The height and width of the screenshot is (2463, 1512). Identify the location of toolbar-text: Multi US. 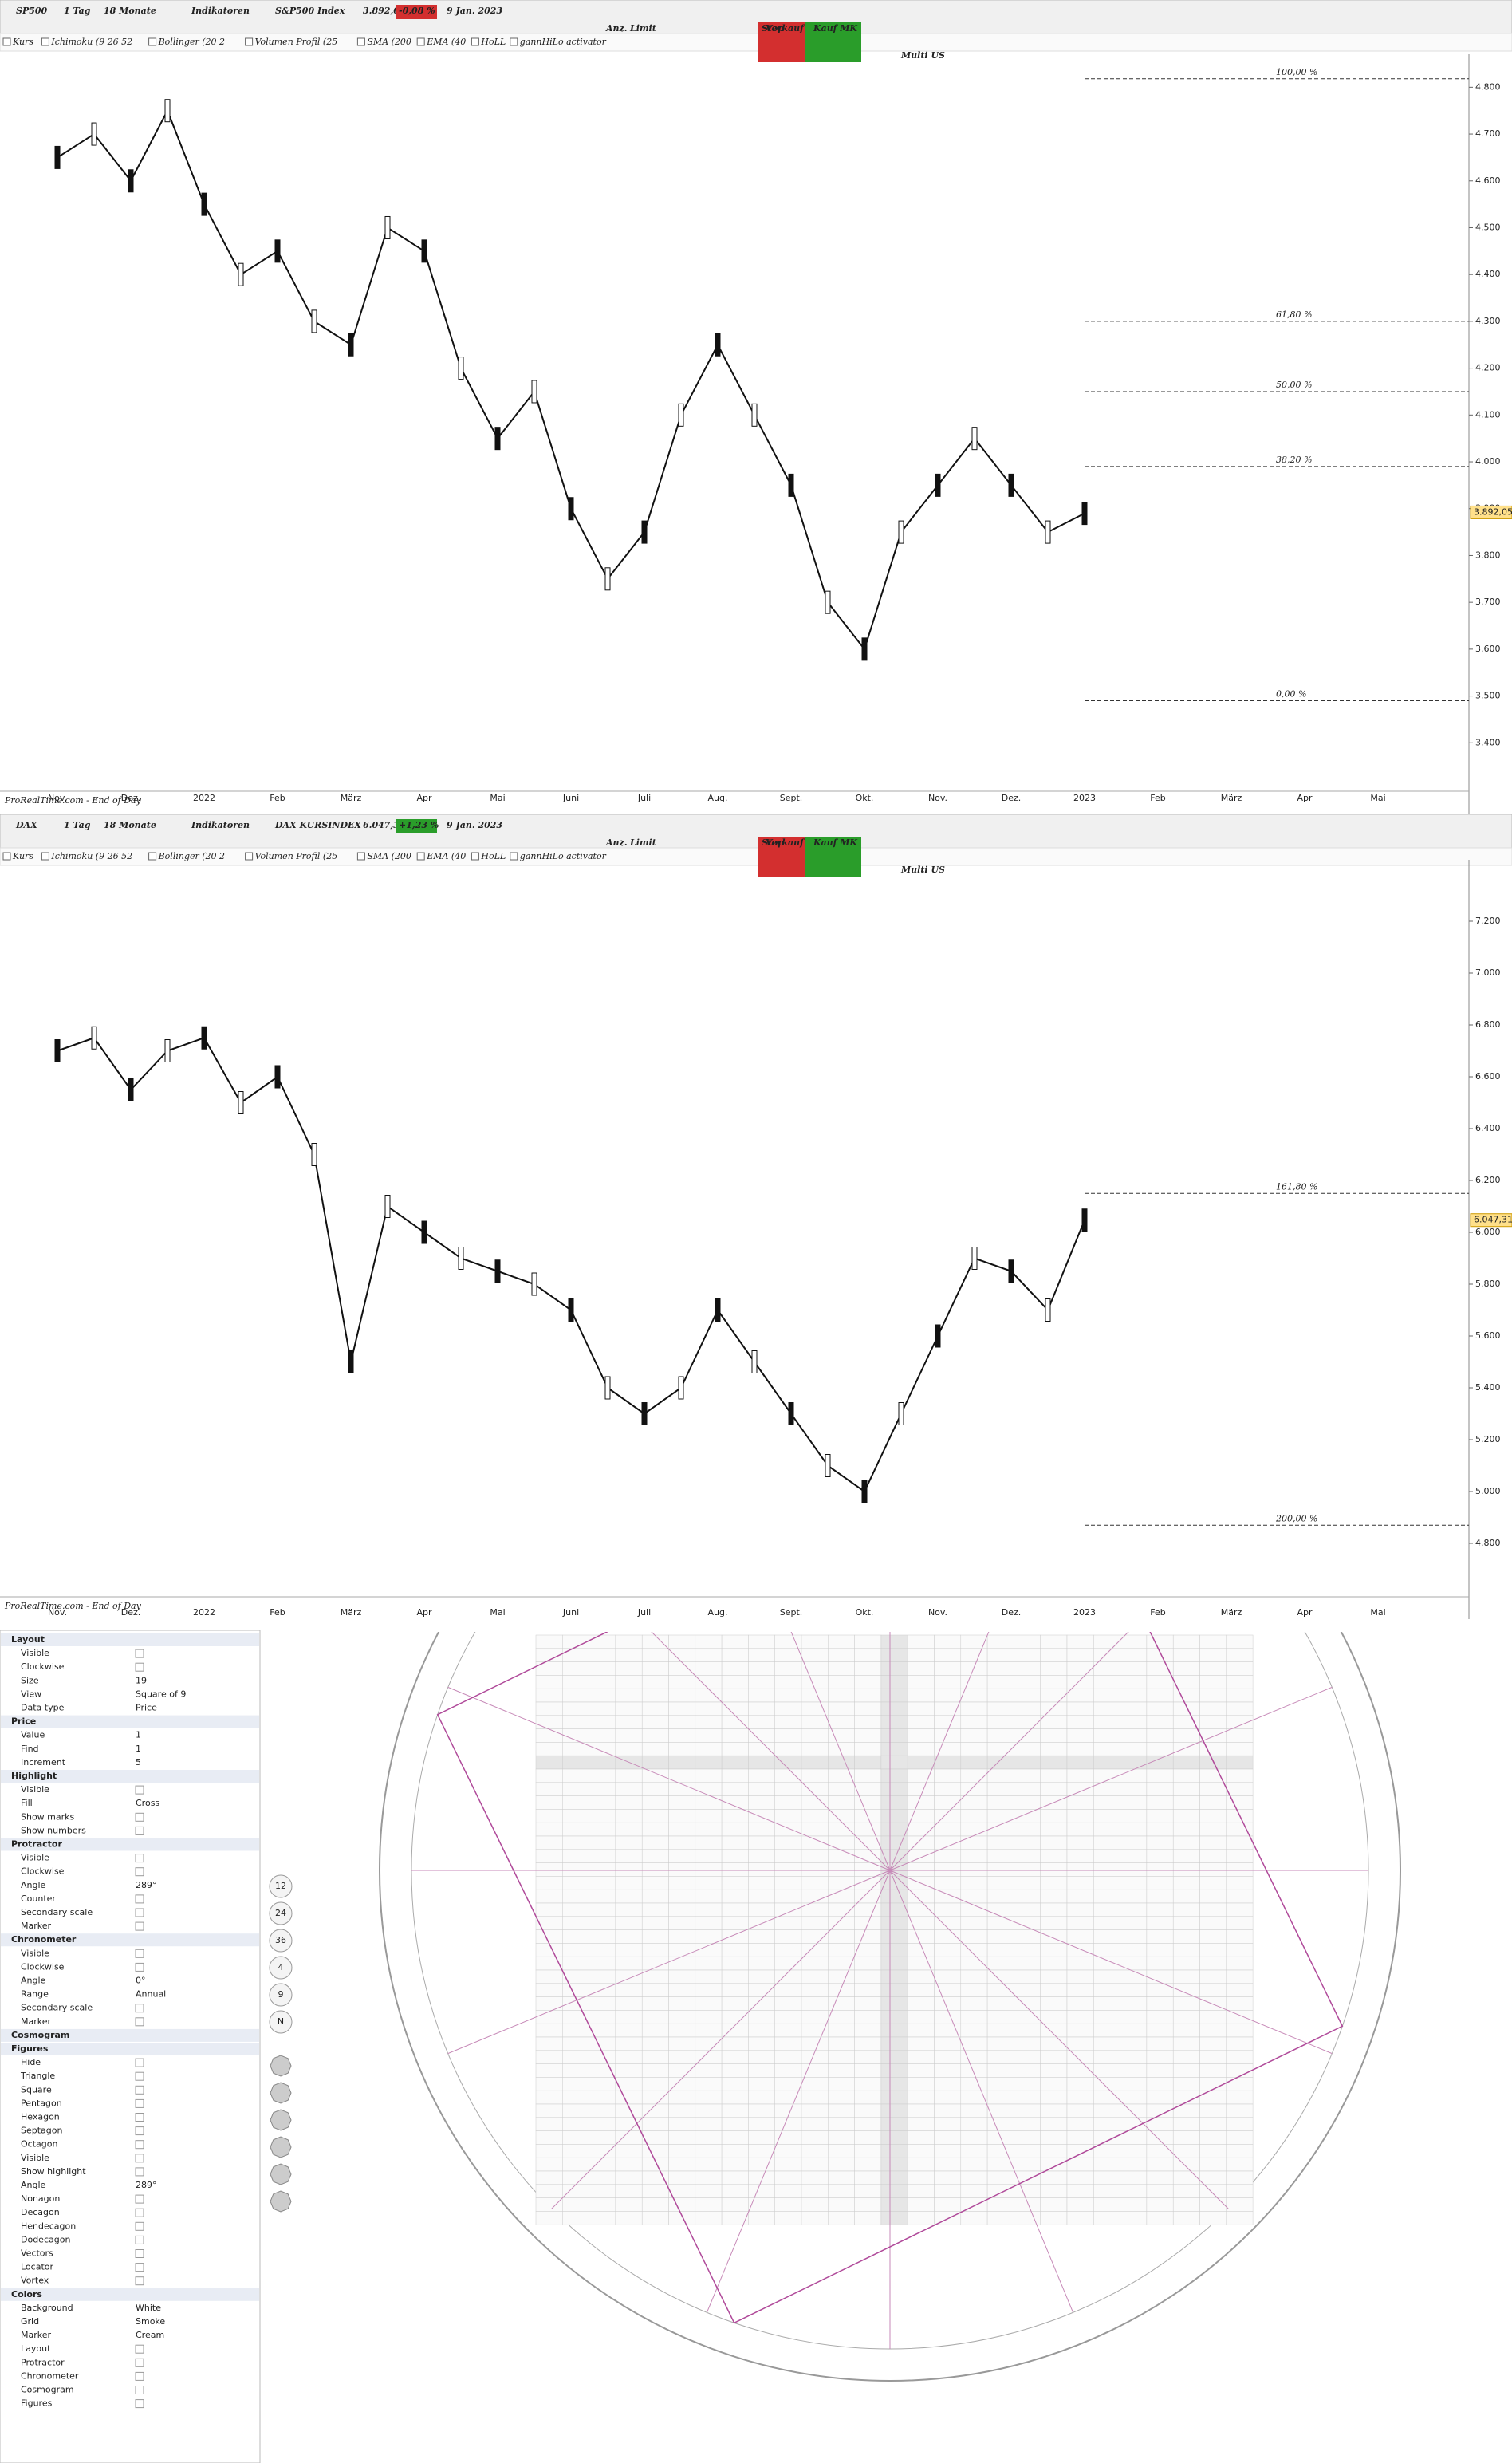
(922, 870).